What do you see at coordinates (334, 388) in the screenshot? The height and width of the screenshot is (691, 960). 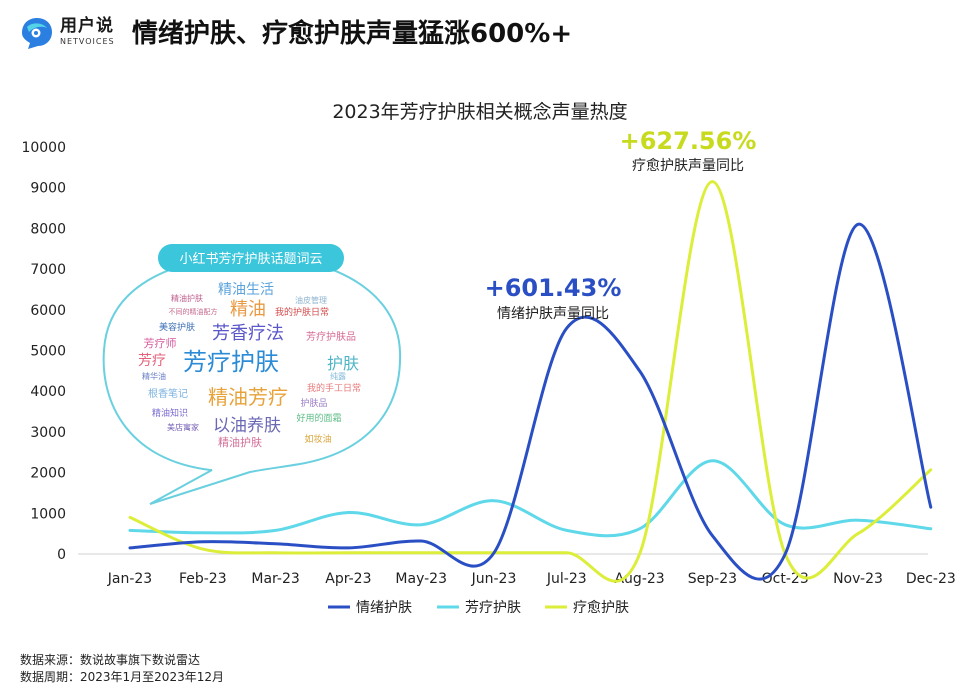 I see `word-cloud-word: 我的手工日常` at bounding box center [334, 388].